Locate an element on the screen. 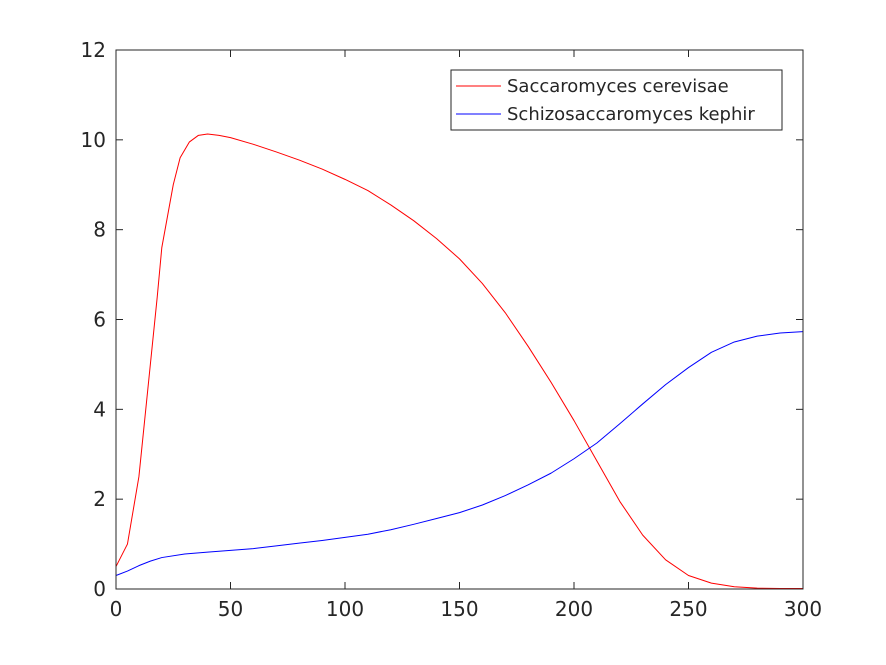 The height and width of the screenshot is (665, 886). y-tick-label: 8 is located at coordinates (99, 230).